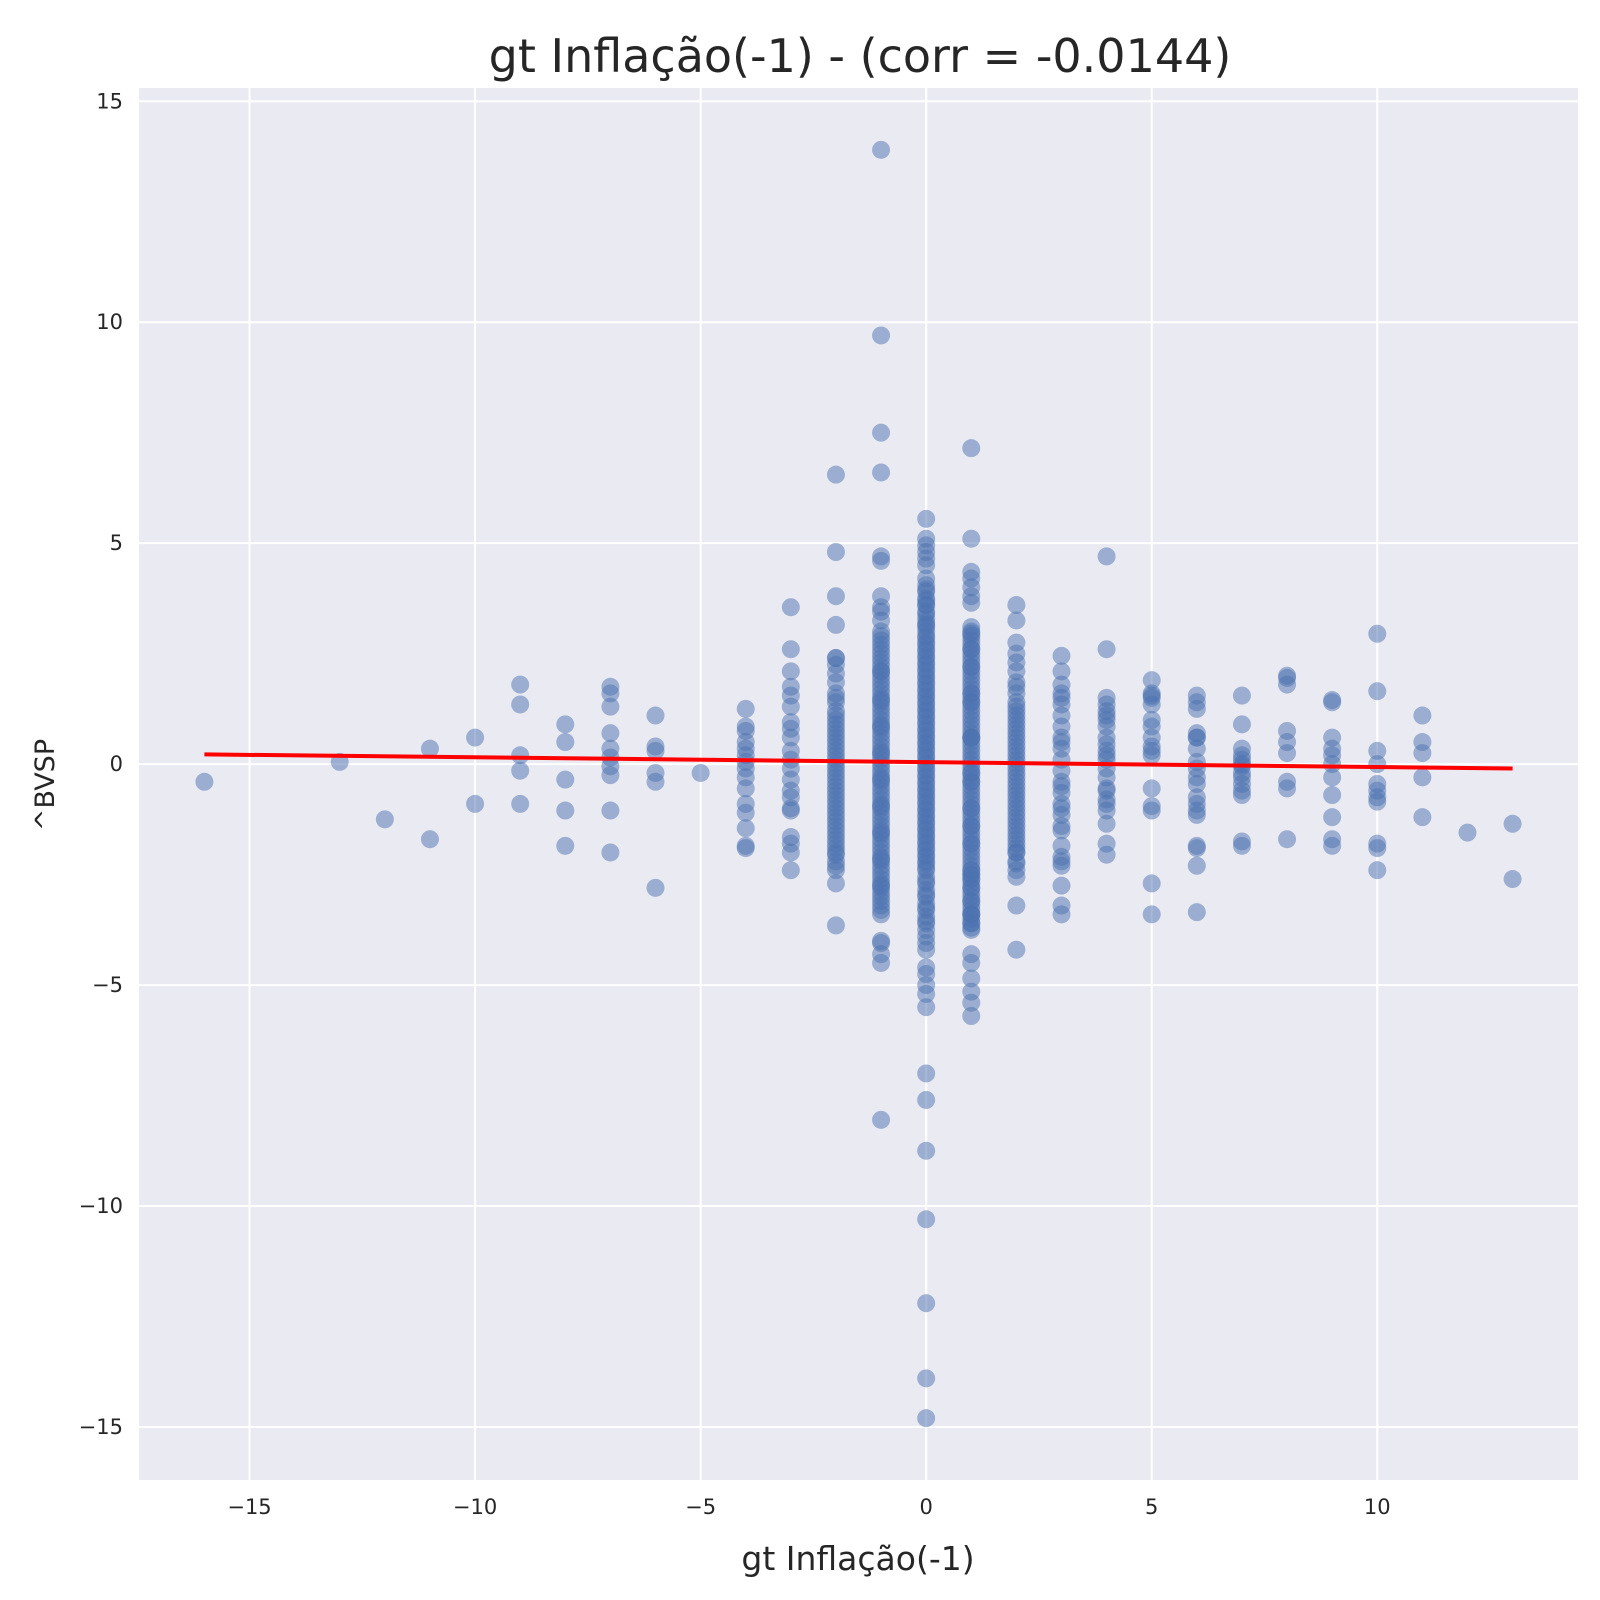  Describe the element at coordinates (107, 985) in the screenshot. I see `y-tick-label: −5` at that location.